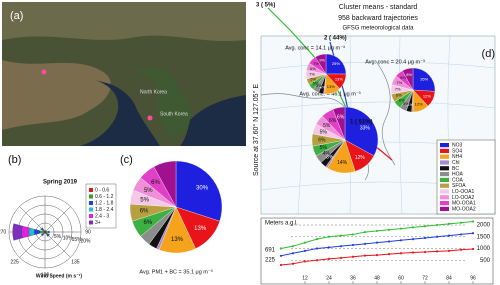 The width and height of the screenshot is (500, 285). I want to click on x-tick-label: 36, so click(353, 278).